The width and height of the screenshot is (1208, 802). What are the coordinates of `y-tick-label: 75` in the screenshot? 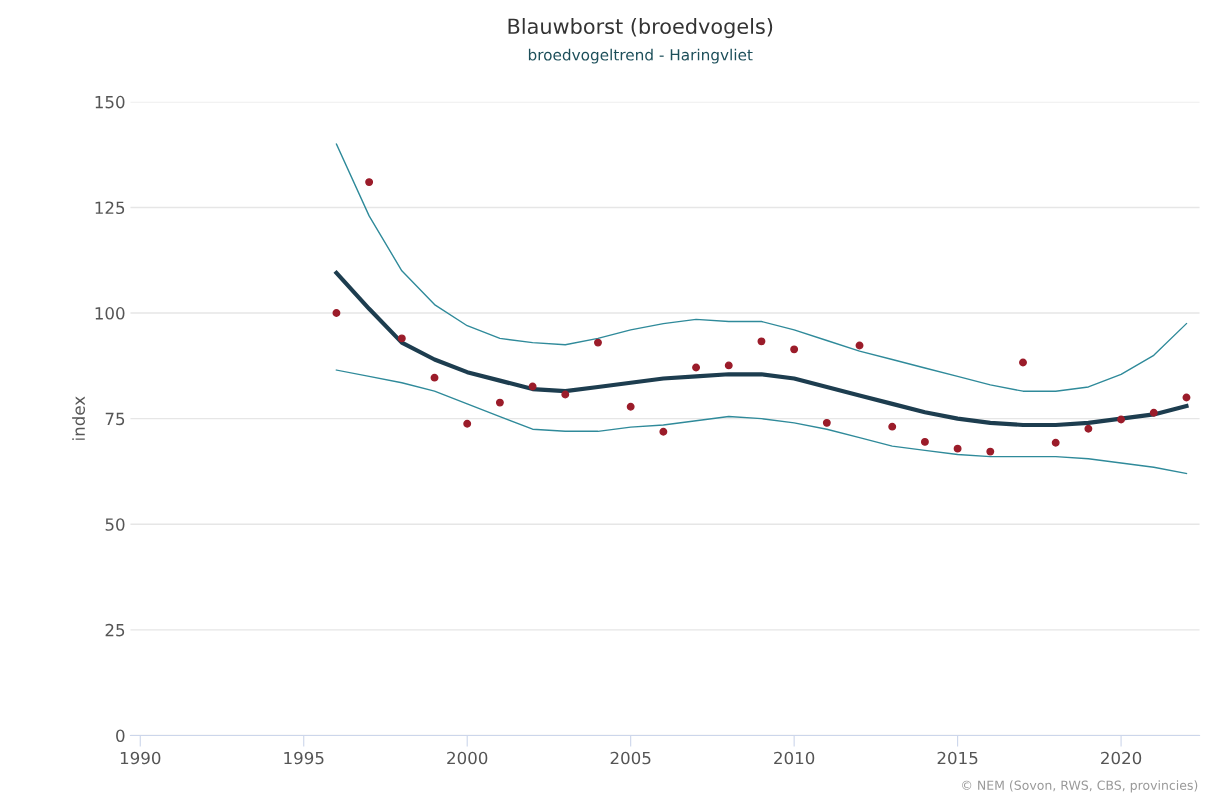 It's located at (115, 419).